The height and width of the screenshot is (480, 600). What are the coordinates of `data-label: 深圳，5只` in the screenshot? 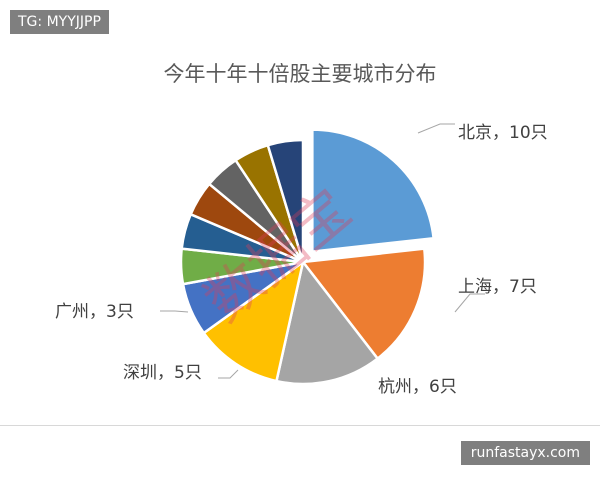 It's located at (162, 373).